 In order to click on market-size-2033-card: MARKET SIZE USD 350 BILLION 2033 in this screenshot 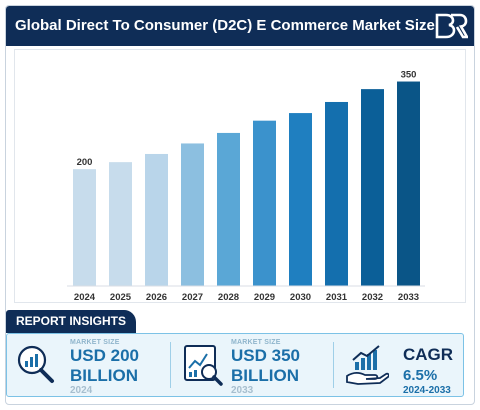, I will do `click(251, 365)`.